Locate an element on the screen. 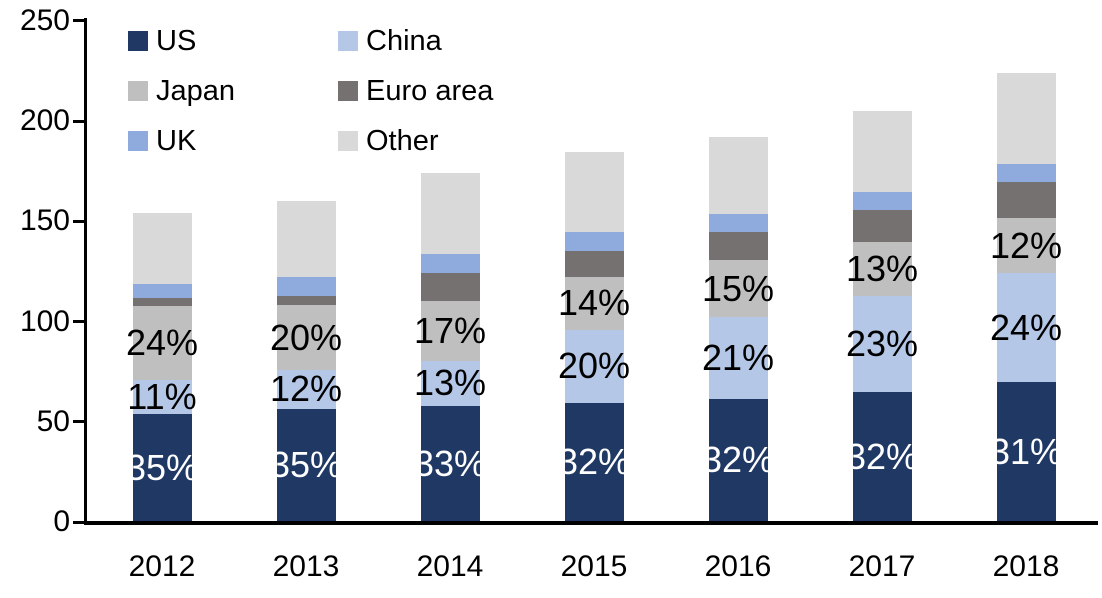 The image size is (1102, 598). legend-entry-china: China is located at coordinates (390, 41).